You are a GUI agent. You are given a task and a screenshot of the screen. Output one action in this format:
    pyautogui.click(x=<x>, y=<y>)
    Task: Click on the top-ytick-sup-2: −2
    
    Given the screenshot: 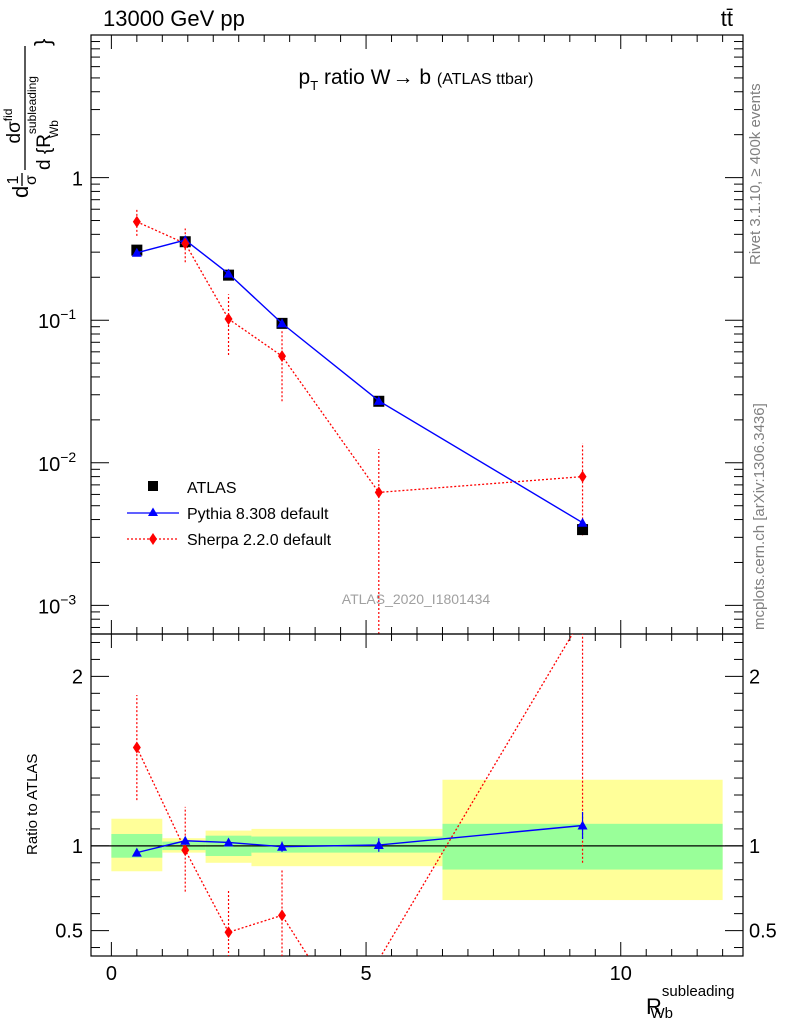 What is the action you would take?
    pyautogui.click(x=68, y=457)
    